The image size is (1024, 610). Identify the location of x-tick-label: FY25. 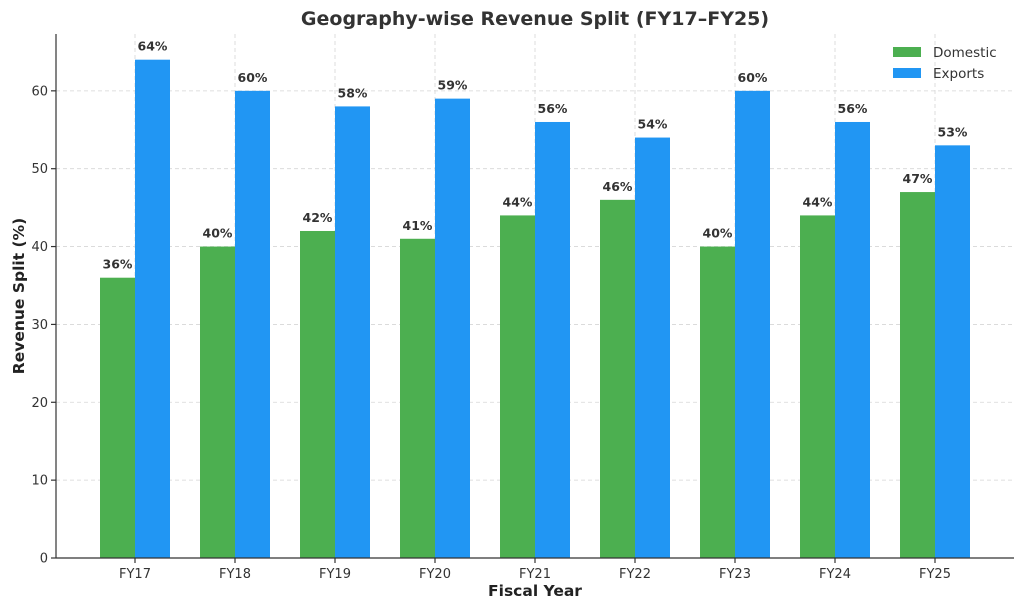
(935, 574).